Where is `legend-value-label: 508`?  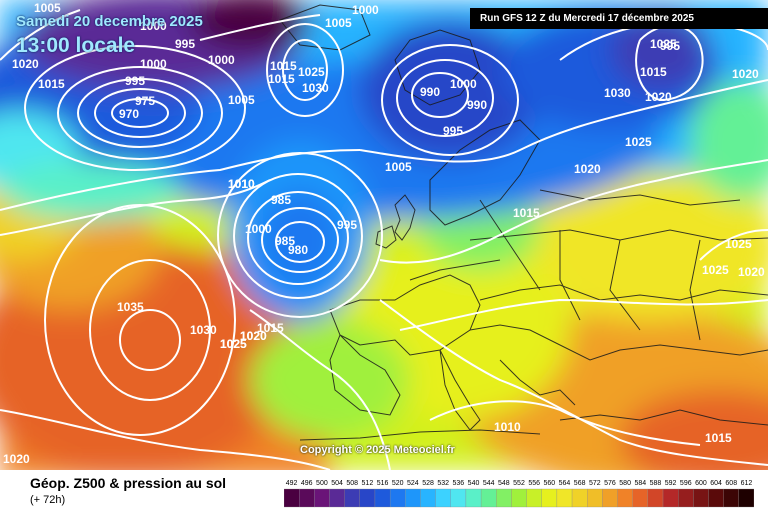
legend-value-label: 508 is located at coordinates (352, 483).